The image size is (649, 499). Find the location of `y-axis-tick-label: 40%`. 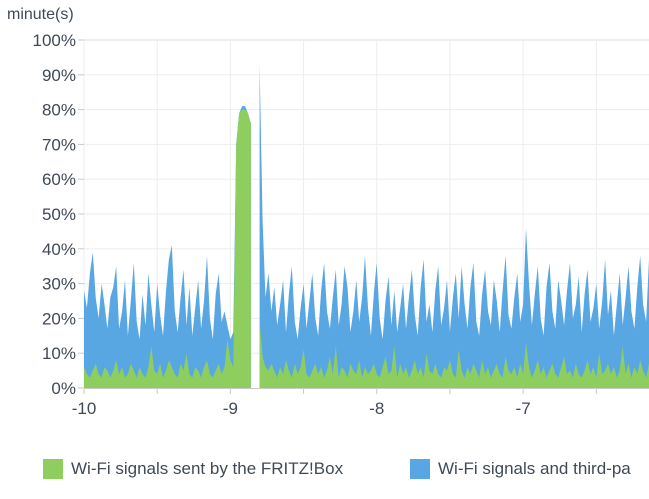

y-axis-tick-label: 40% is located at coordinates (59, 249).